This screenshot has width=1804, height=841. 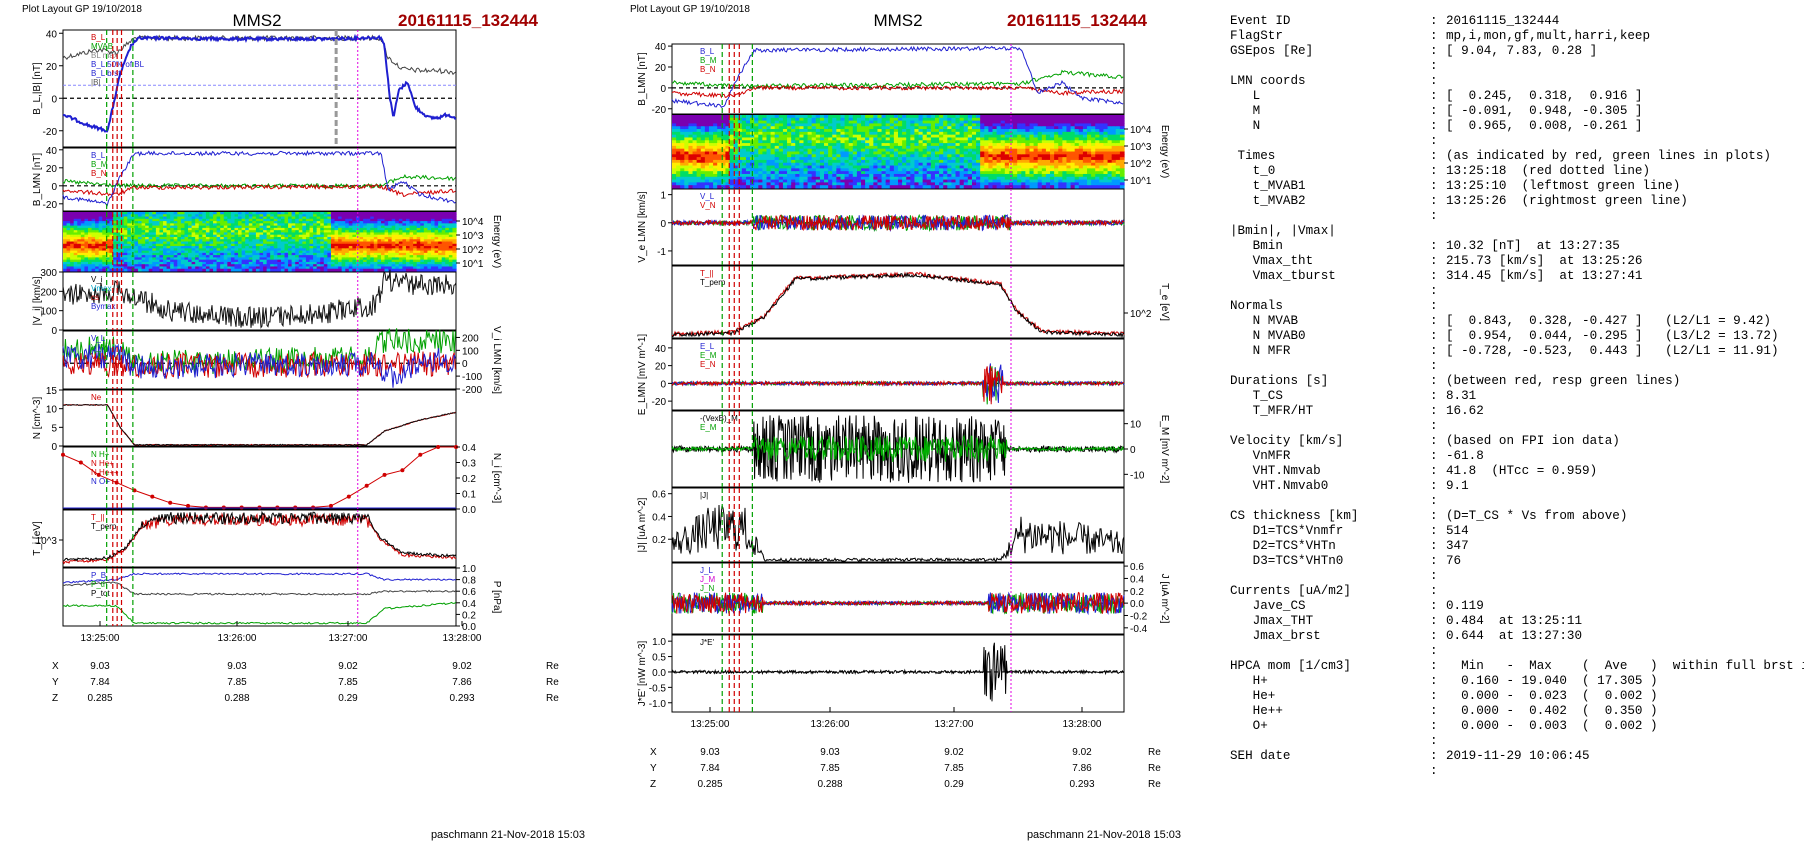 I want to click on y-tick-label: 1.0, so click(x=469, y=569).